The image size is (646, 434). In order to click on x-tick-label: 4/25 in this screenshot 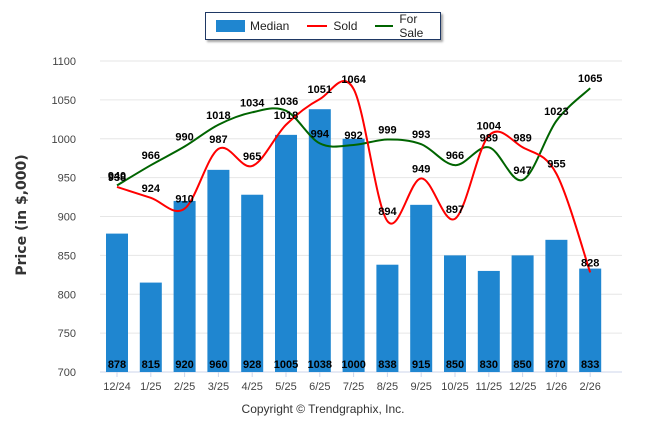, I will do `click(251, 387)`.